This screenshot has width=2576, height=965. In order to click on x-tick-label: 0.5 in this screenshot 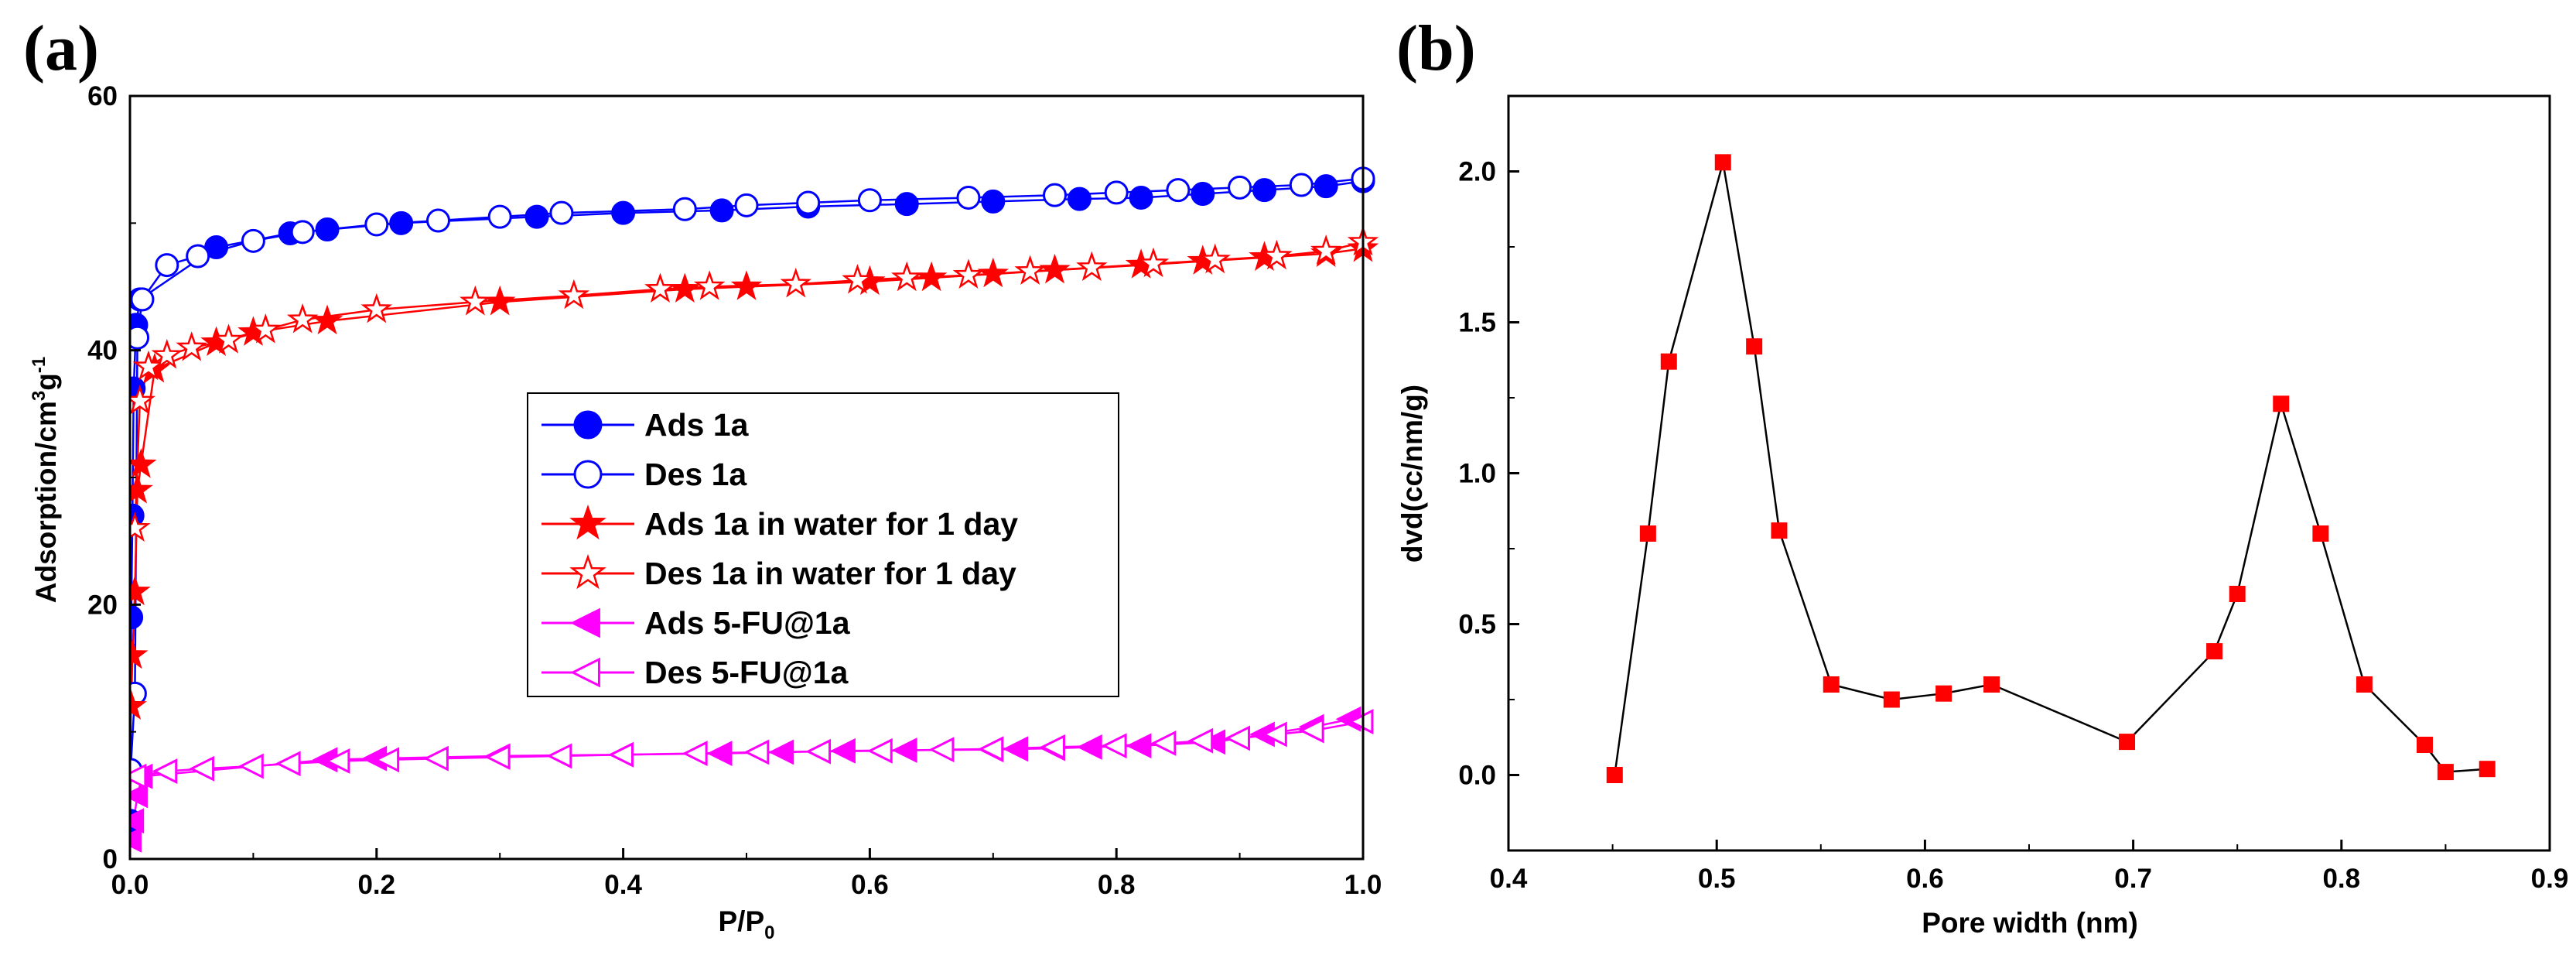, I will do `click(1717, 879)`.